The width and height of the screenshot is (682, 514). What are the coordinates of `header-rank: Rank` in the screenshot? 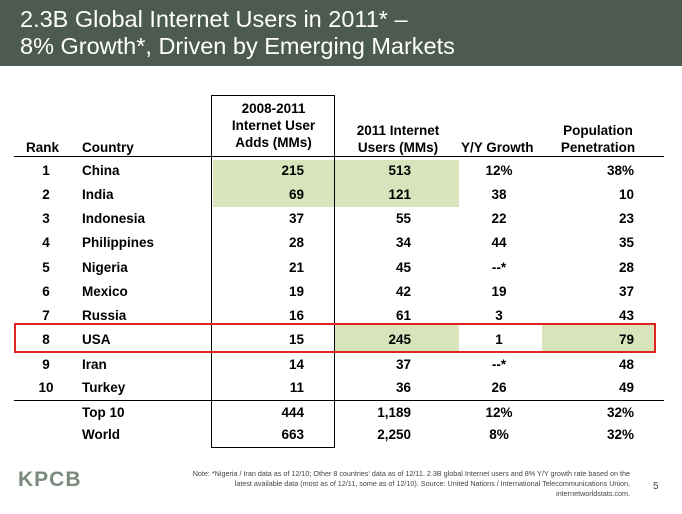 It's located at (43, 147).